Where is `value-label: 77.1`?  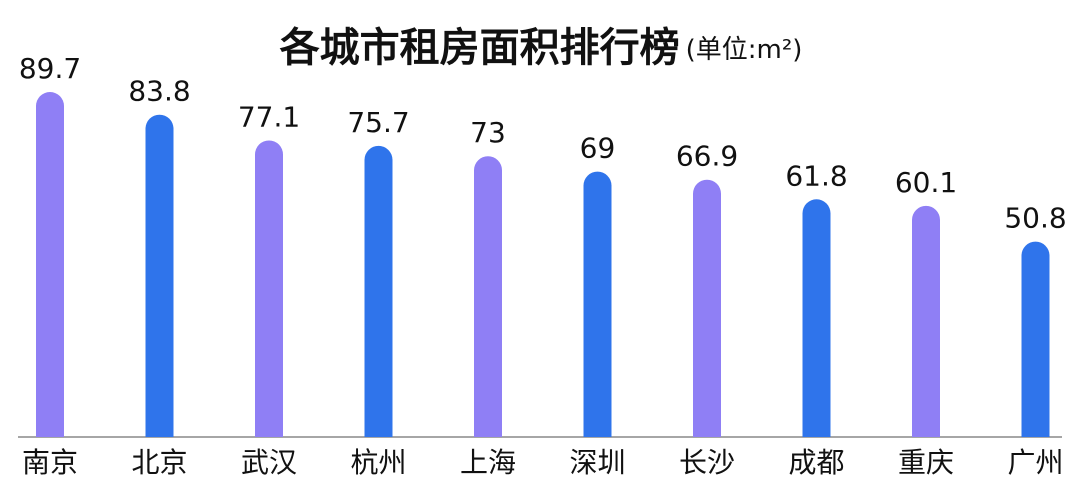
value-label: 77.1 is located at coordinates (269, 116).